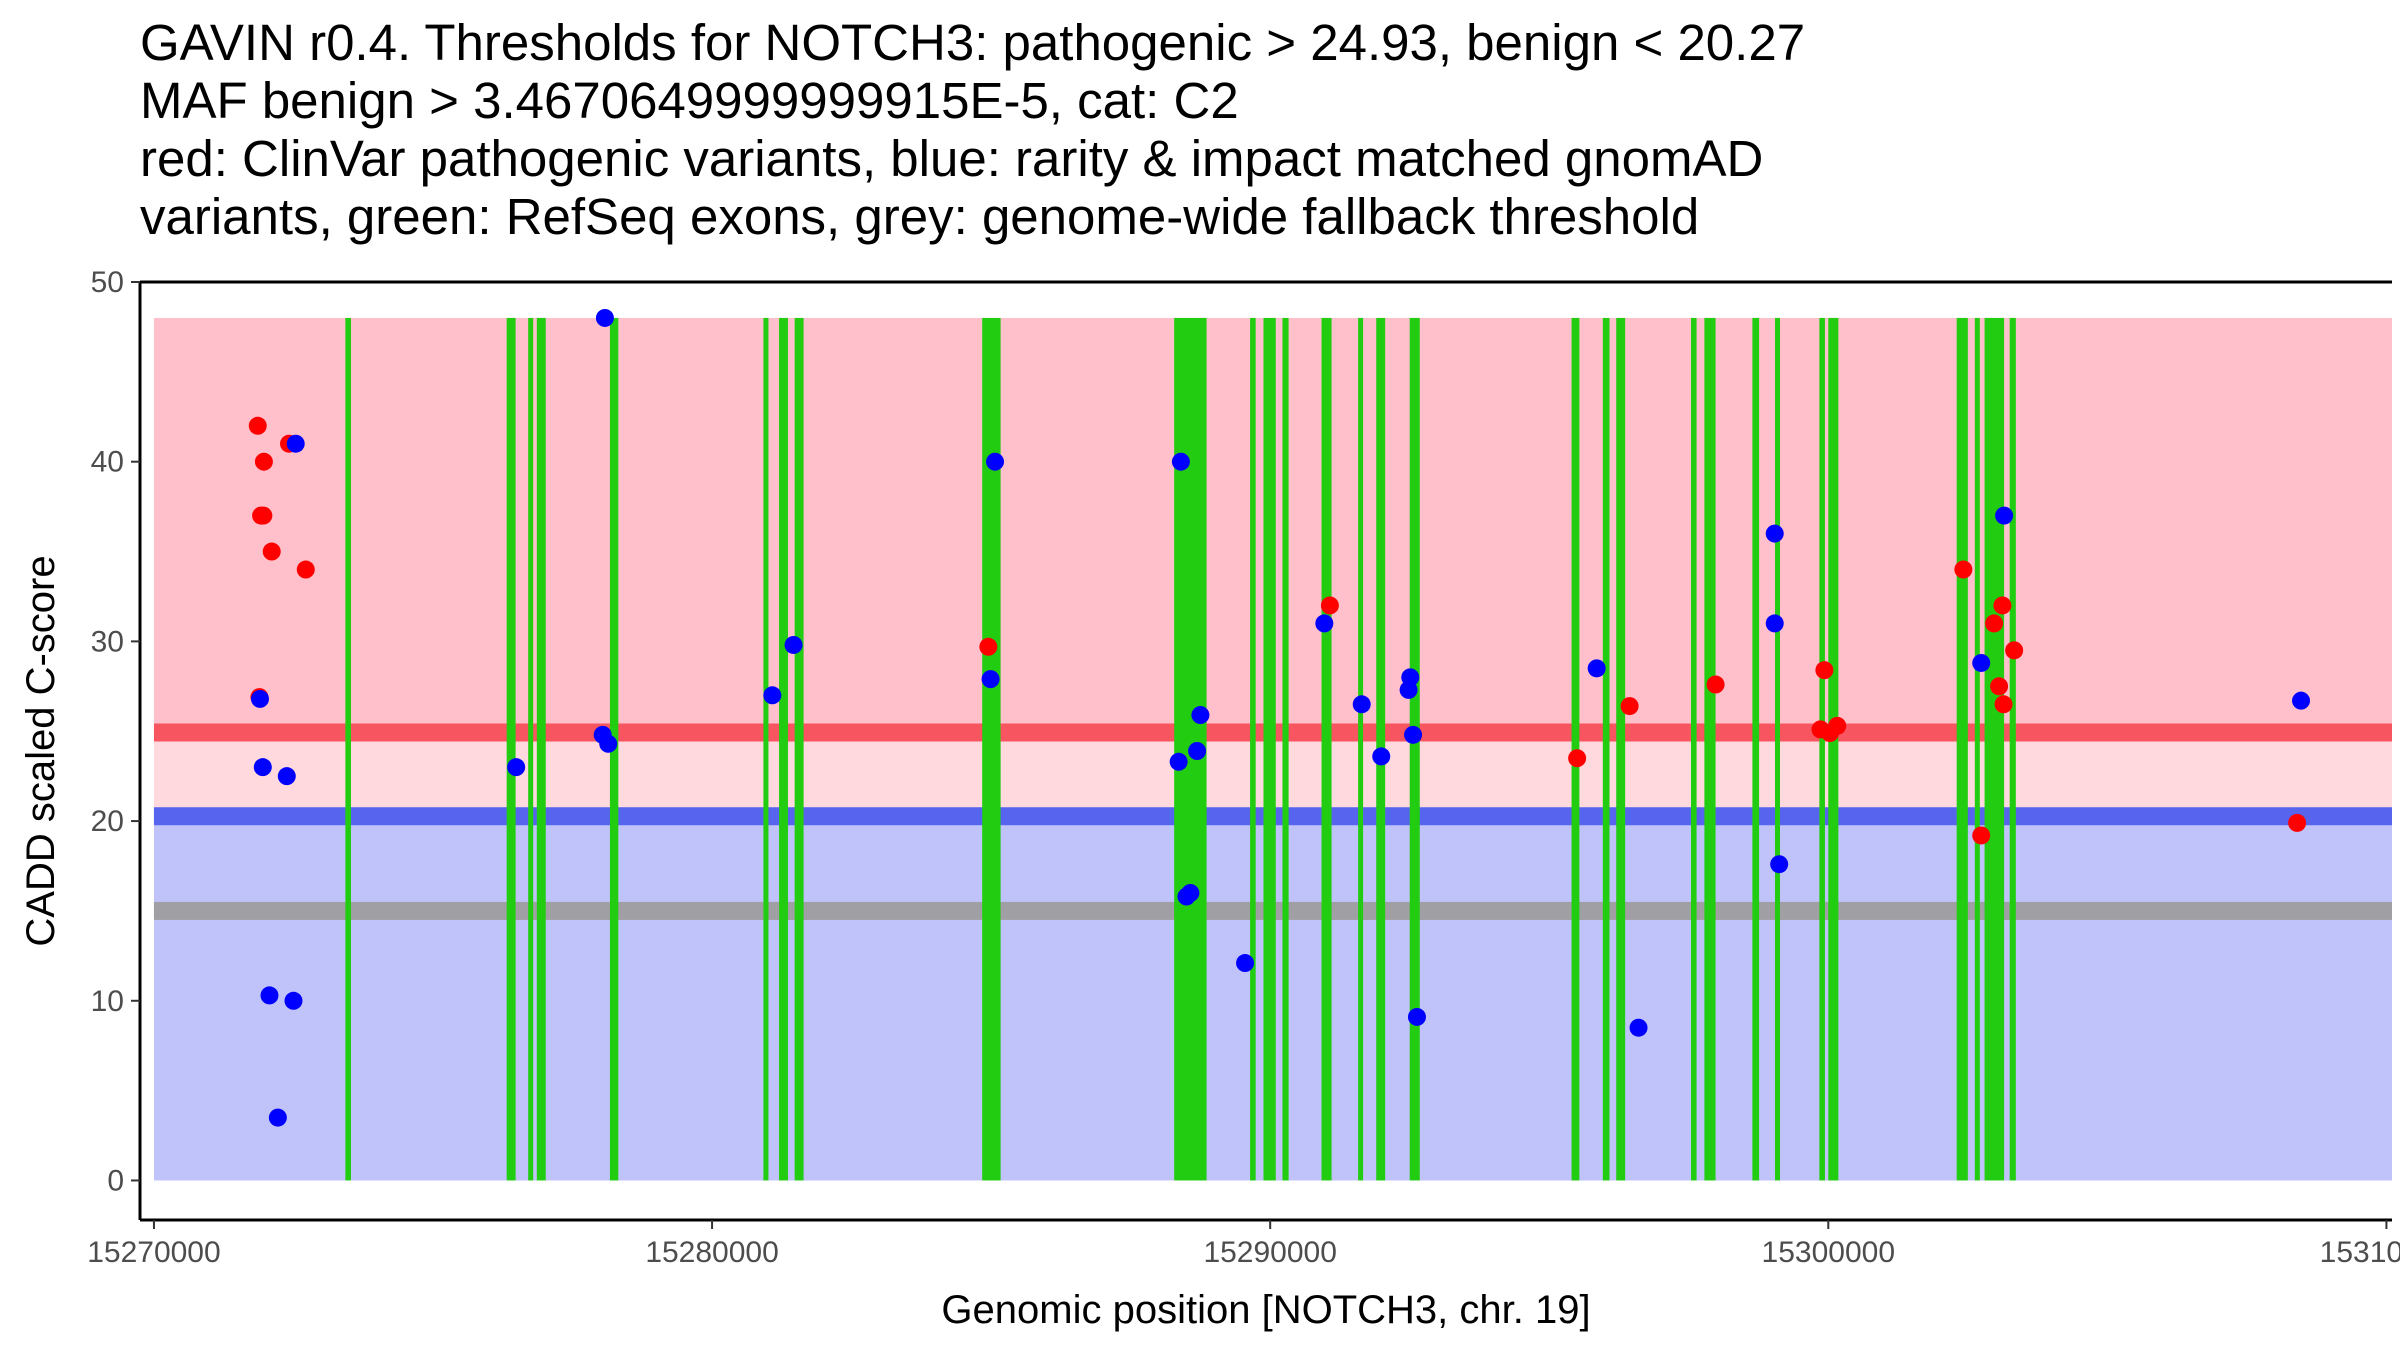 Image resolution: width=2400 pixels, height=1350 pixels. Describe the element at coordinates (711, 1252) in the screenshot. I see `x-tick-label: 15280000` at that location.